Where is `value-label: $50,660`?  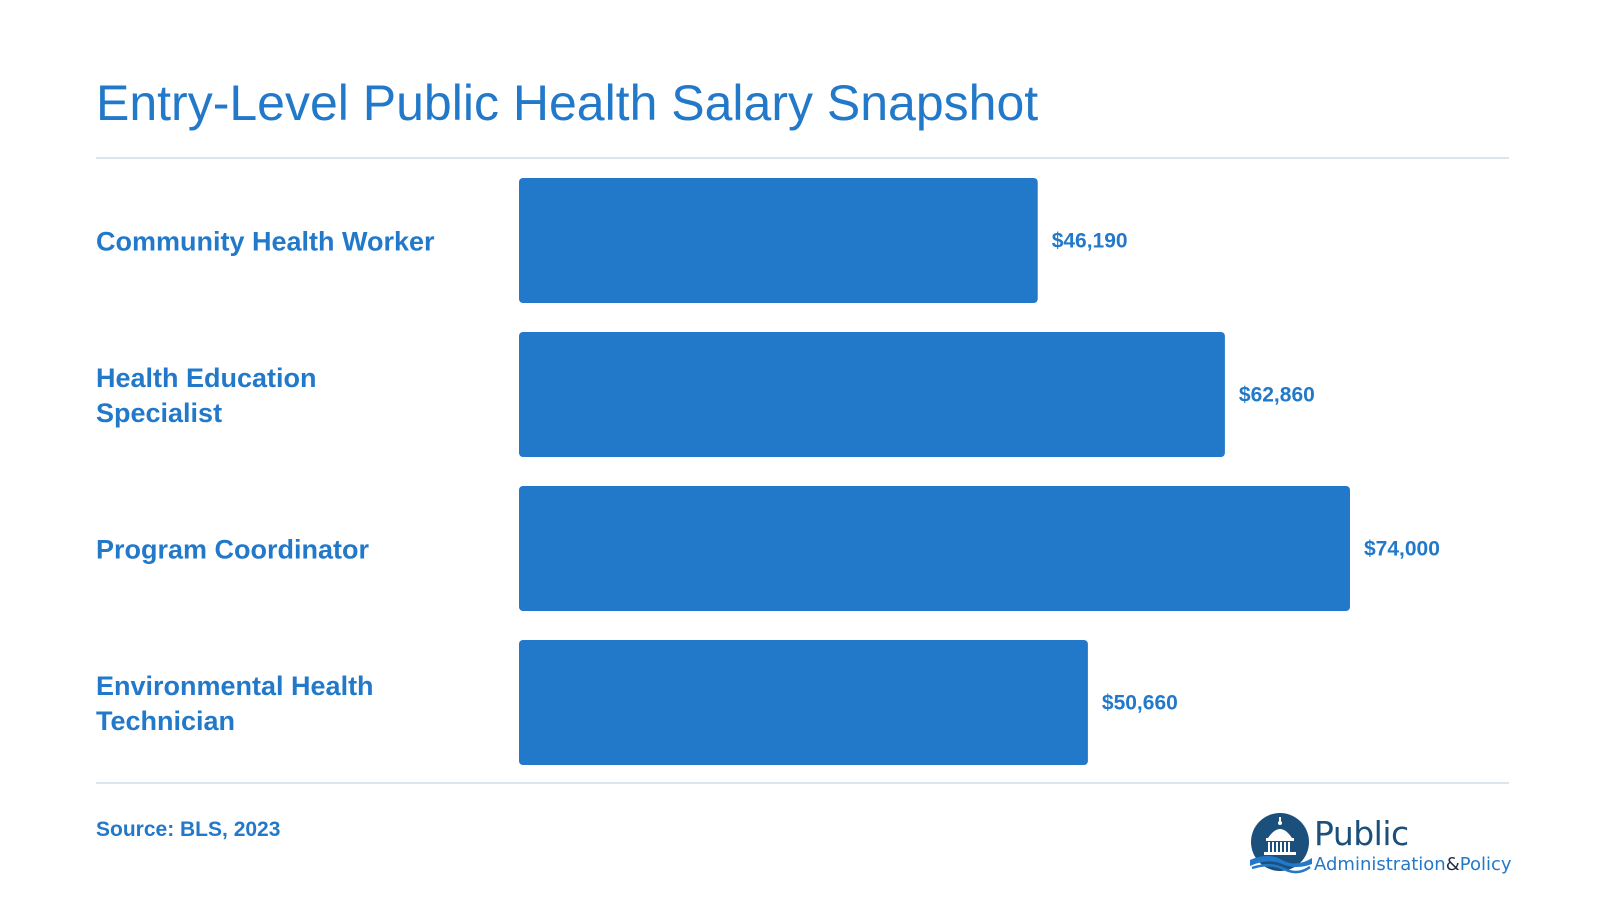
value-label: $50,660 is located at coordinates (1140, 703).